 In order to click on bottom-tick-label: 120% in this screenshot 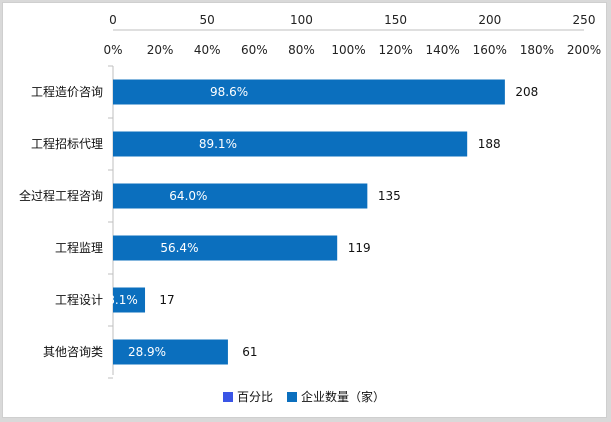, I will do `click(395, 50)`.